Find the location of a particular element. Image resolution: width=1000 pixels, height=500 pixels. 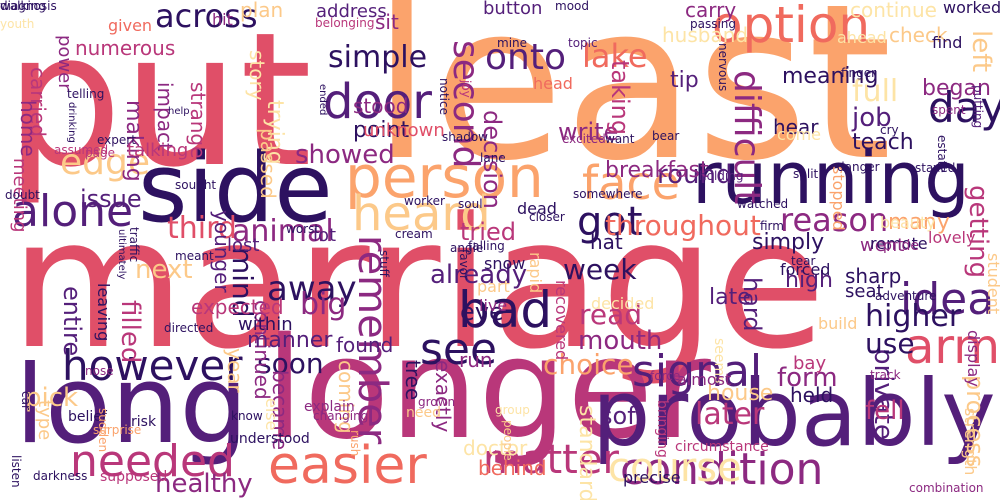

word: doubt is located at coordinates (22, 195).